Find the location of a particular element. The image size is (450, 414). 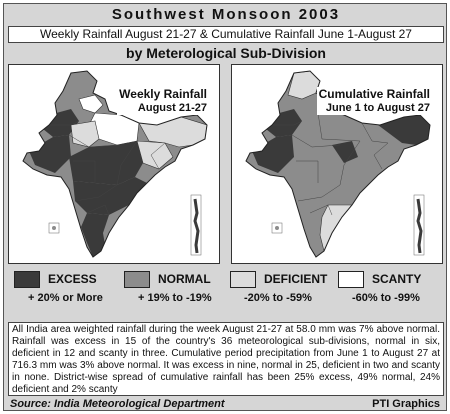

region-himachal is located at coordinates (91, 104).